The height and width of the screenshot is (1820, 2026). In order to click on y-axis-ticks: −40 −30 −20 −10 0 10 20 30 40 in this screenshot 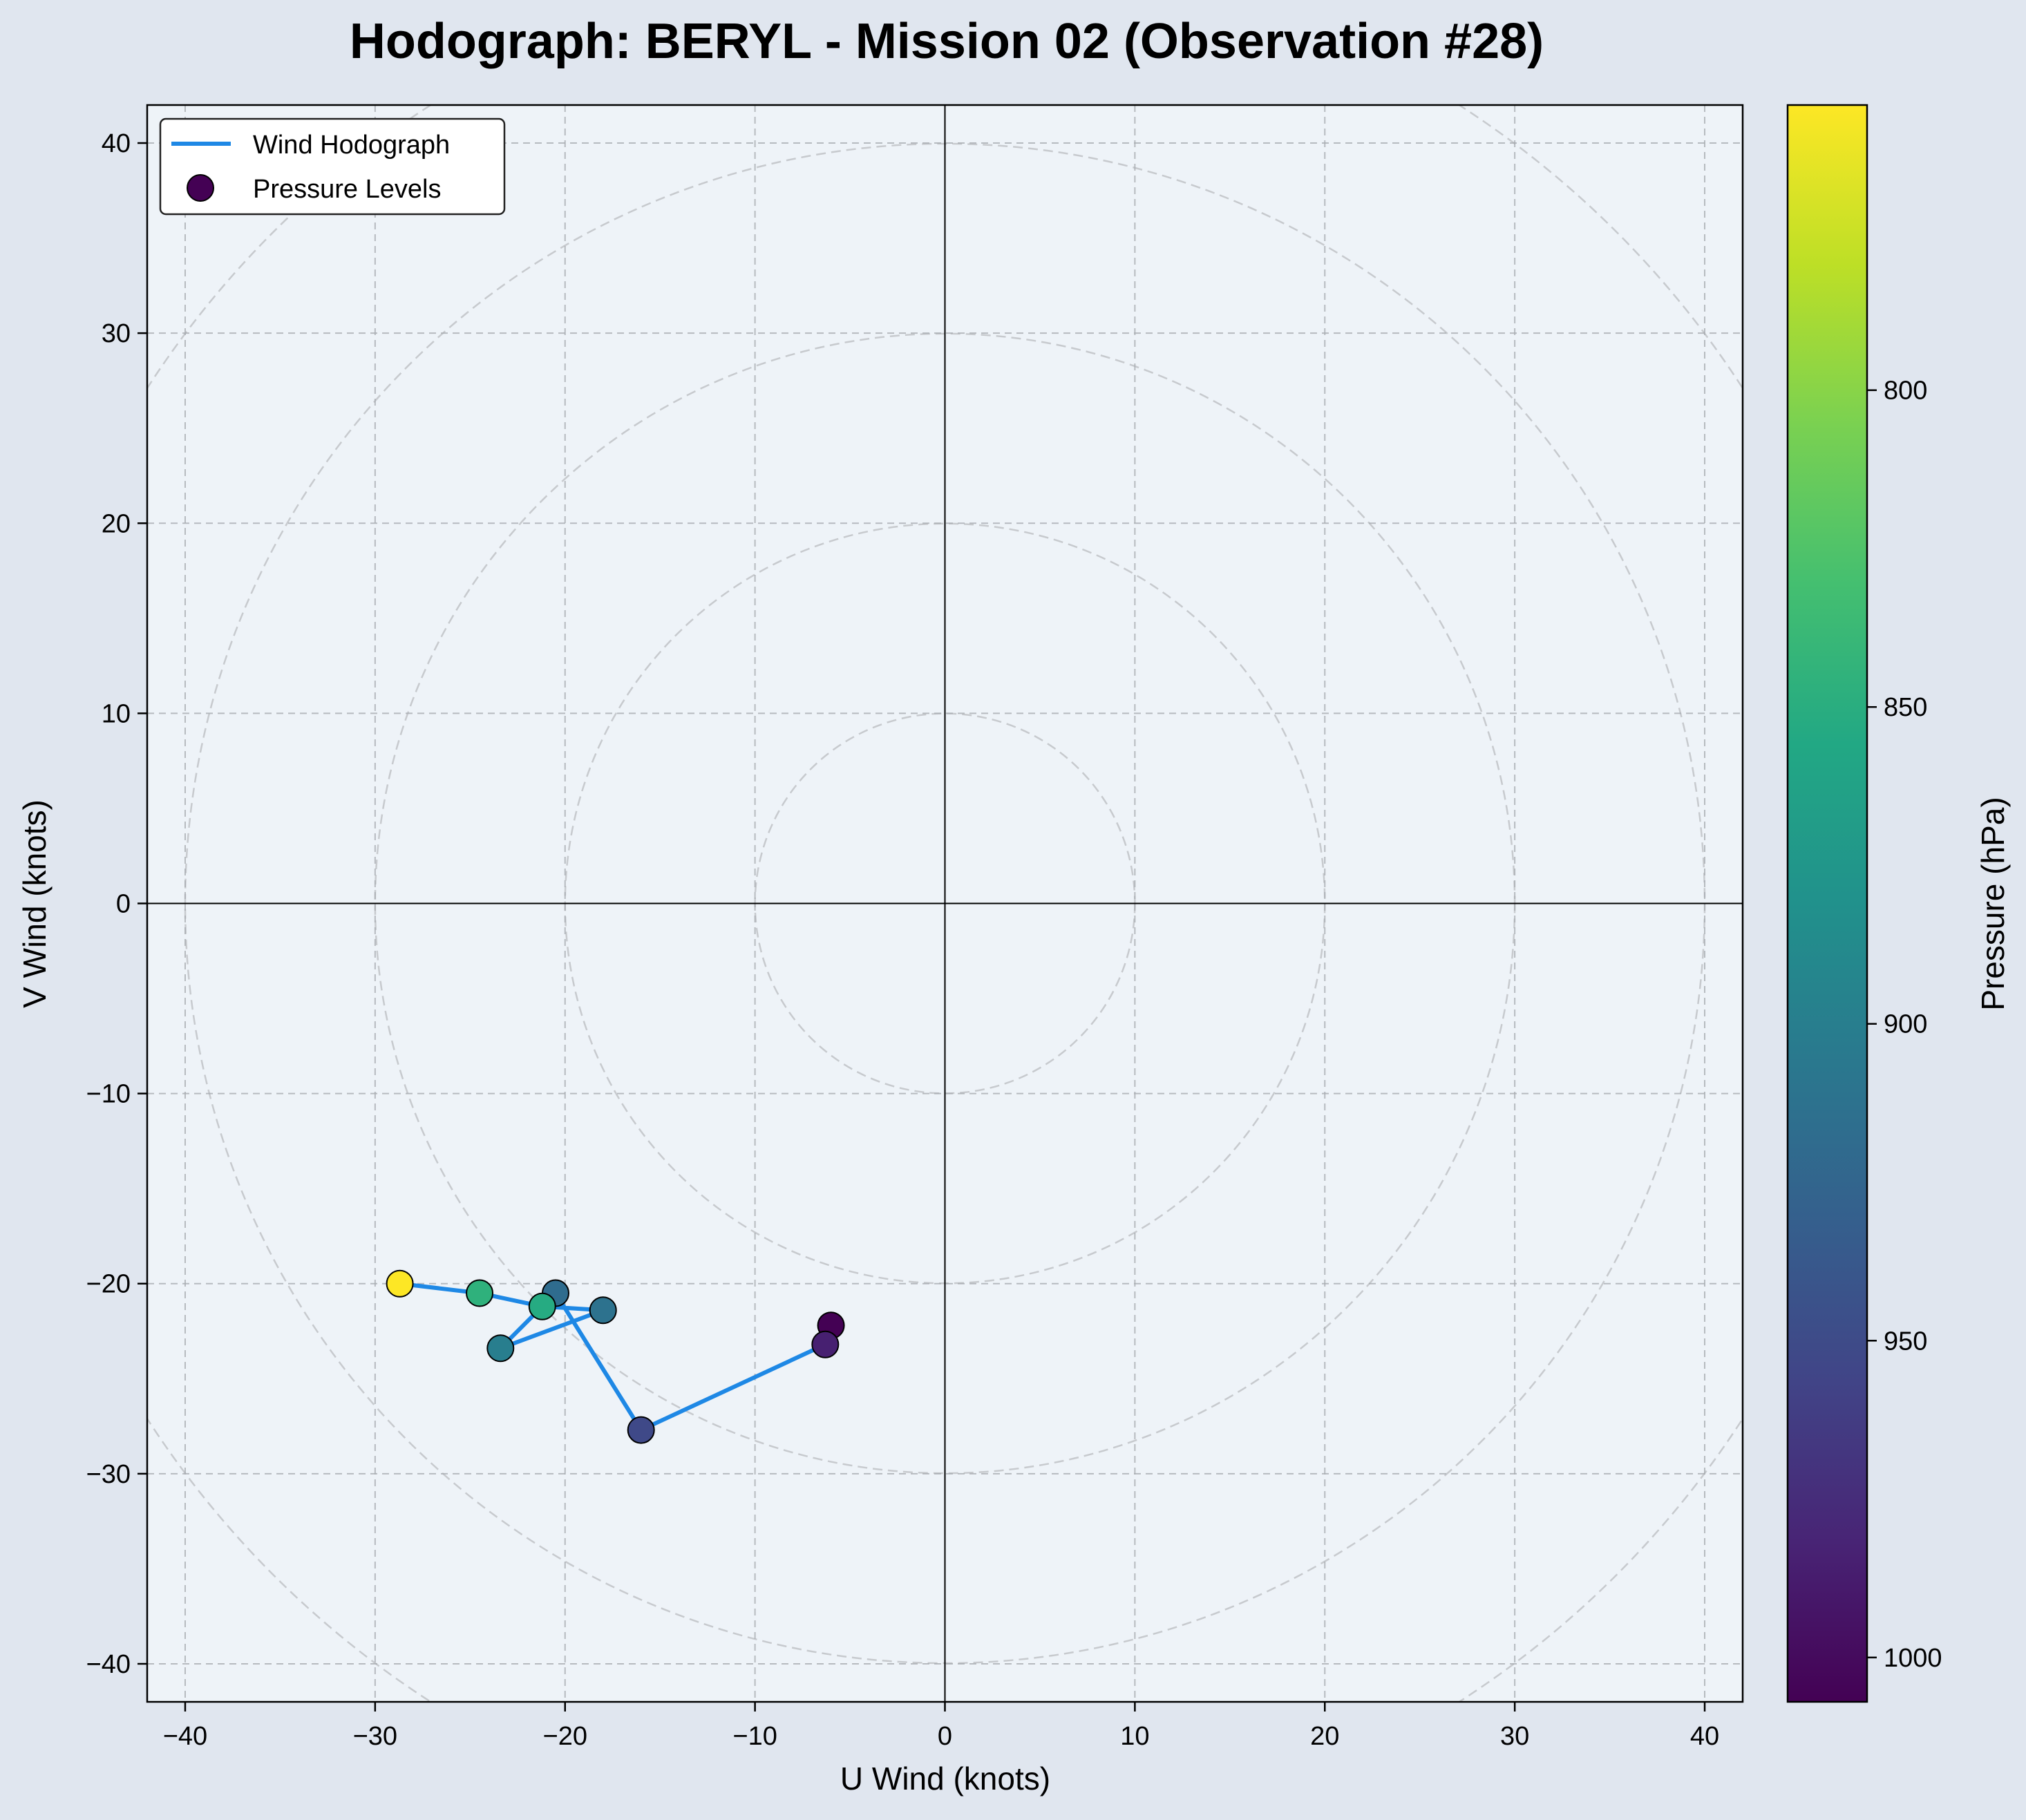, I will do `click(116, 904)`.